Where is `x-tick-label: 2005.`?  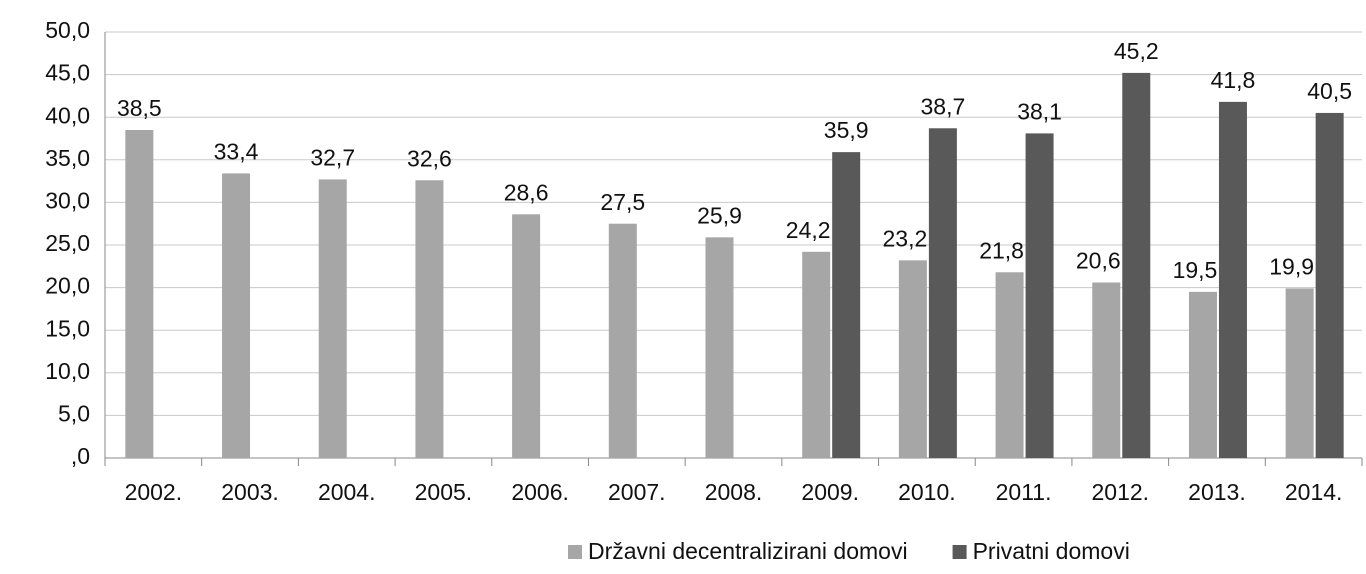
x-tick-label: 2005. is located at coordinates (444, 492).